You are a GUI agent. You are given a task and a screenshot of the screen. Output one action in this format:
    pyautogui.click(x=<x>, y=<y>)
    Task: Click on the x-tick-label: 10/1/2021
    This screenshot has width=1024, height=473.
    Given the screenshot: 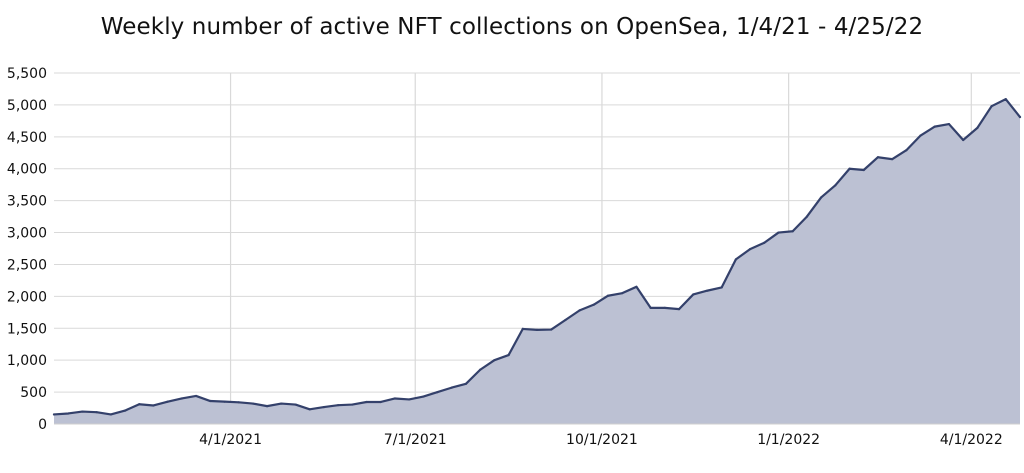 What is the action you would take?
    pyautogui.click(x=602, y=440)
    